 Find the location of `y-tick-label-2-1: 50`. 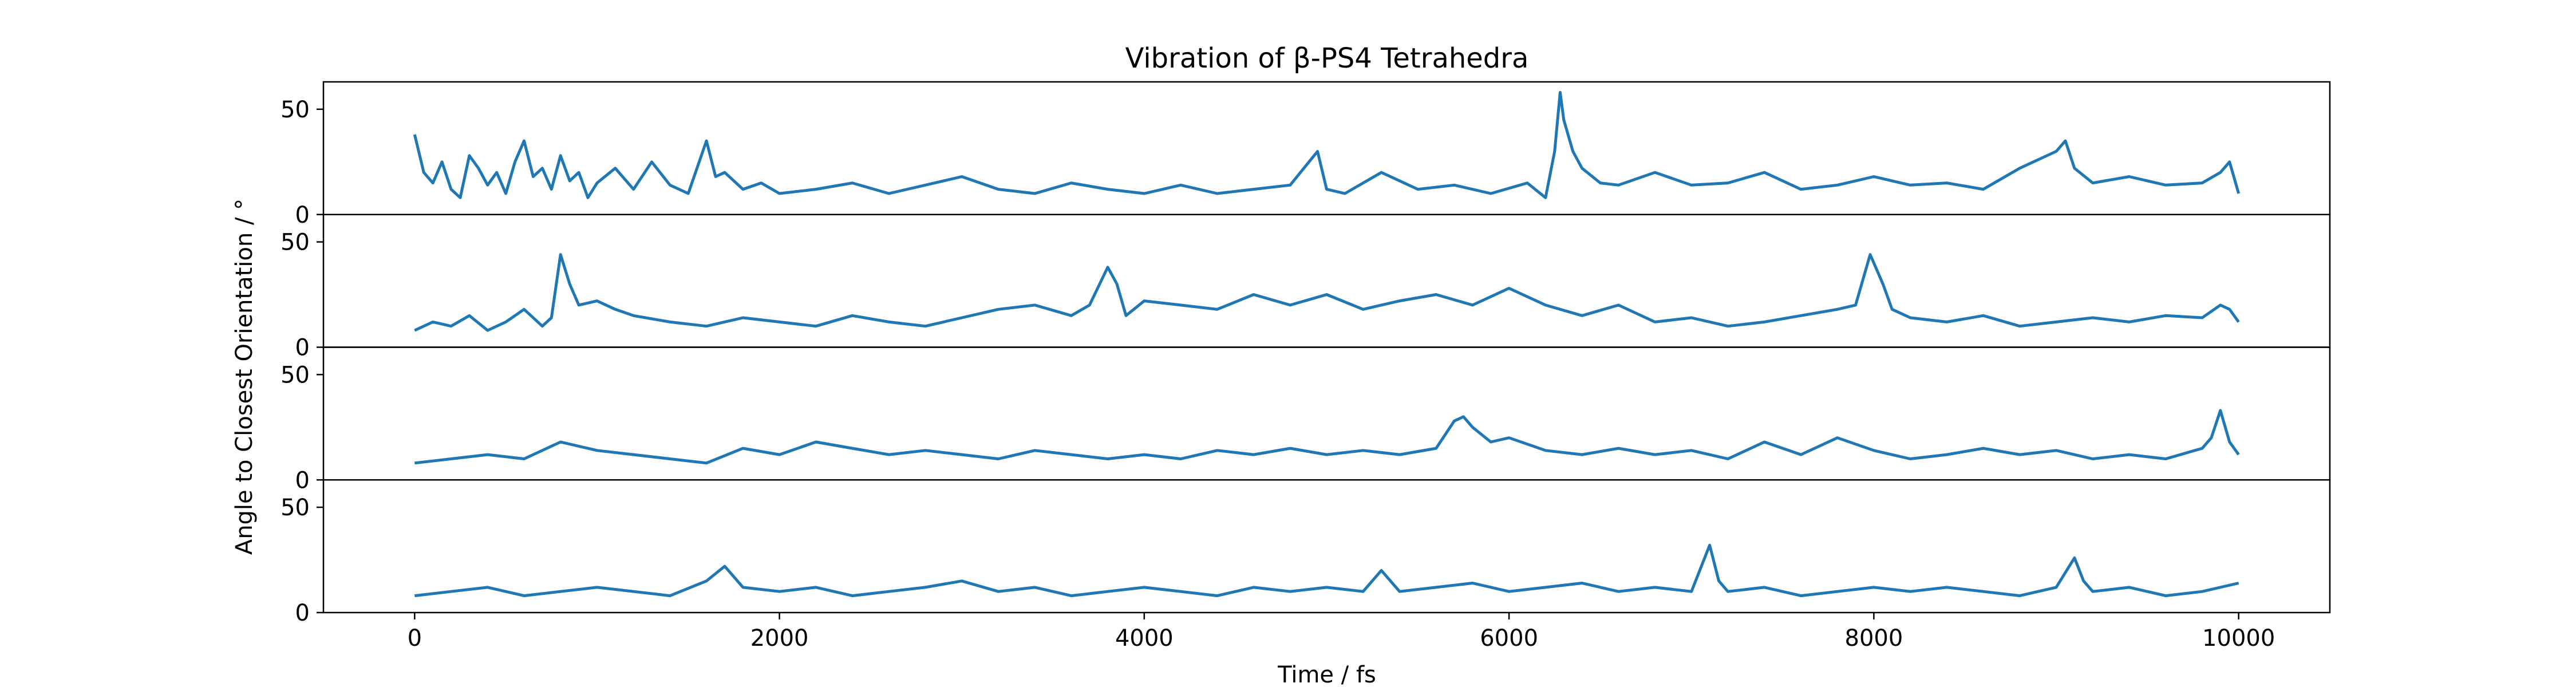

y-tick-label-2-1: 50 is located at coordinates (295, 243).